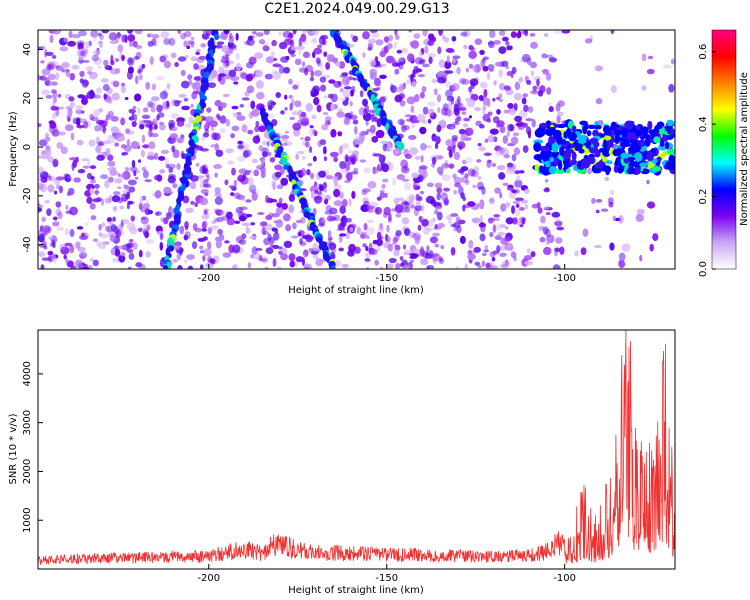 The image size is (750, 600). I want to click on snr-x-tick-label: -150, so click(386, 578).